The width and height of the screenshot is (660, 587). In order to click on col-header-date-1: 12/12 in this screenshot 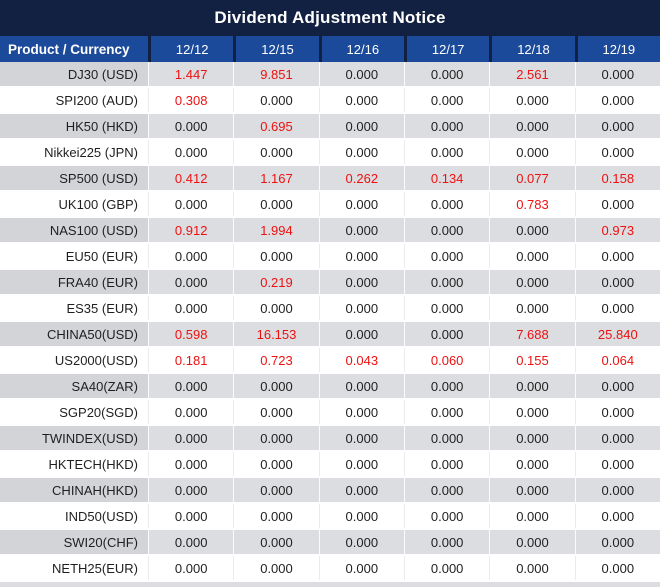, I will do `click(190, 49)`.